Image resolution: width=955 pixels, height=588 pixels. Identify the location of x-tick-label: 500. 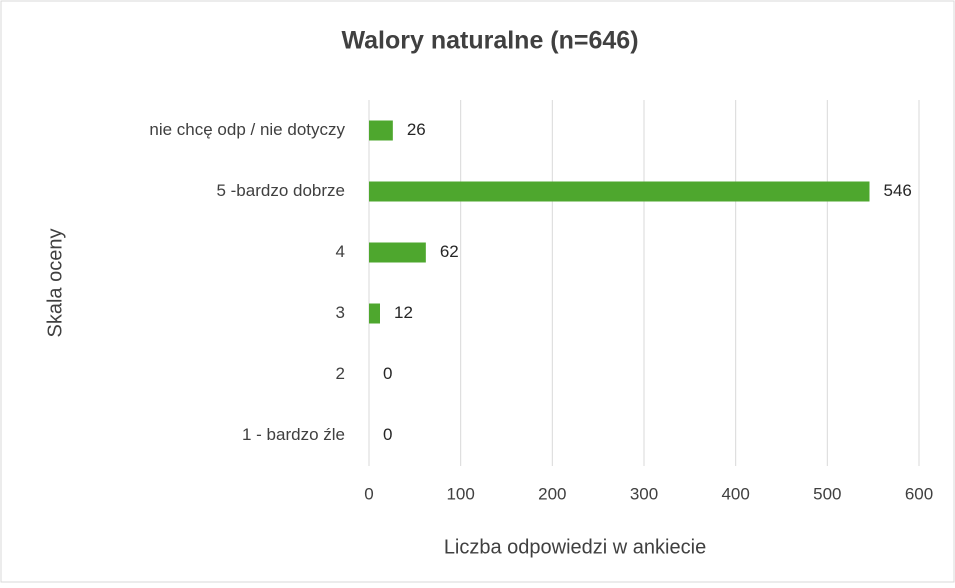
(827, 493).